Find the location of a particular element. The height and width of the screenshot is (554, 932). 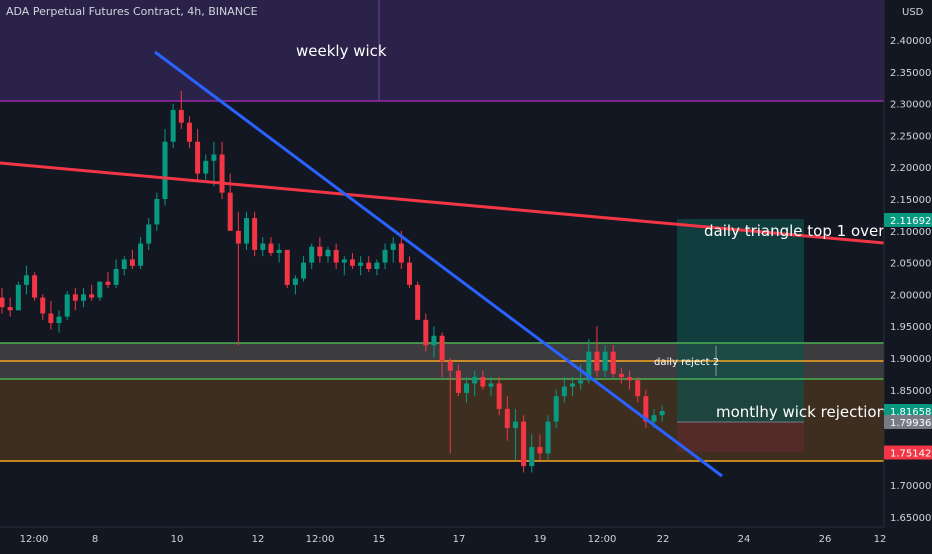

time-tick-label: 12 is located at coordinates (880, 539).